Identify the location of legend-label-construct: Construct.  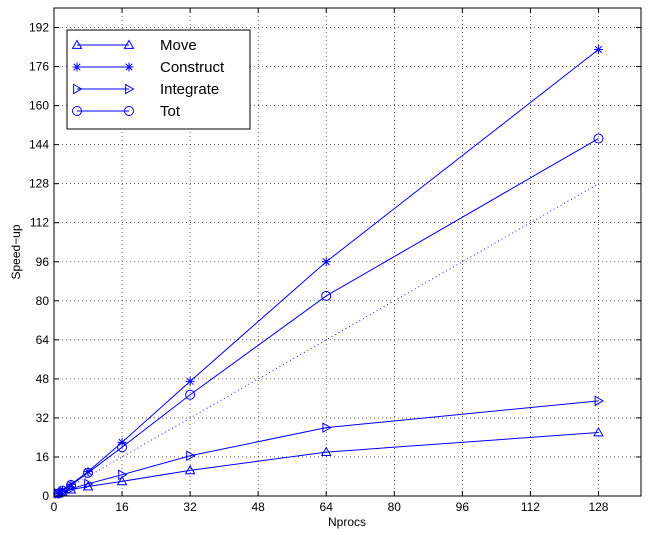
(192, 67).